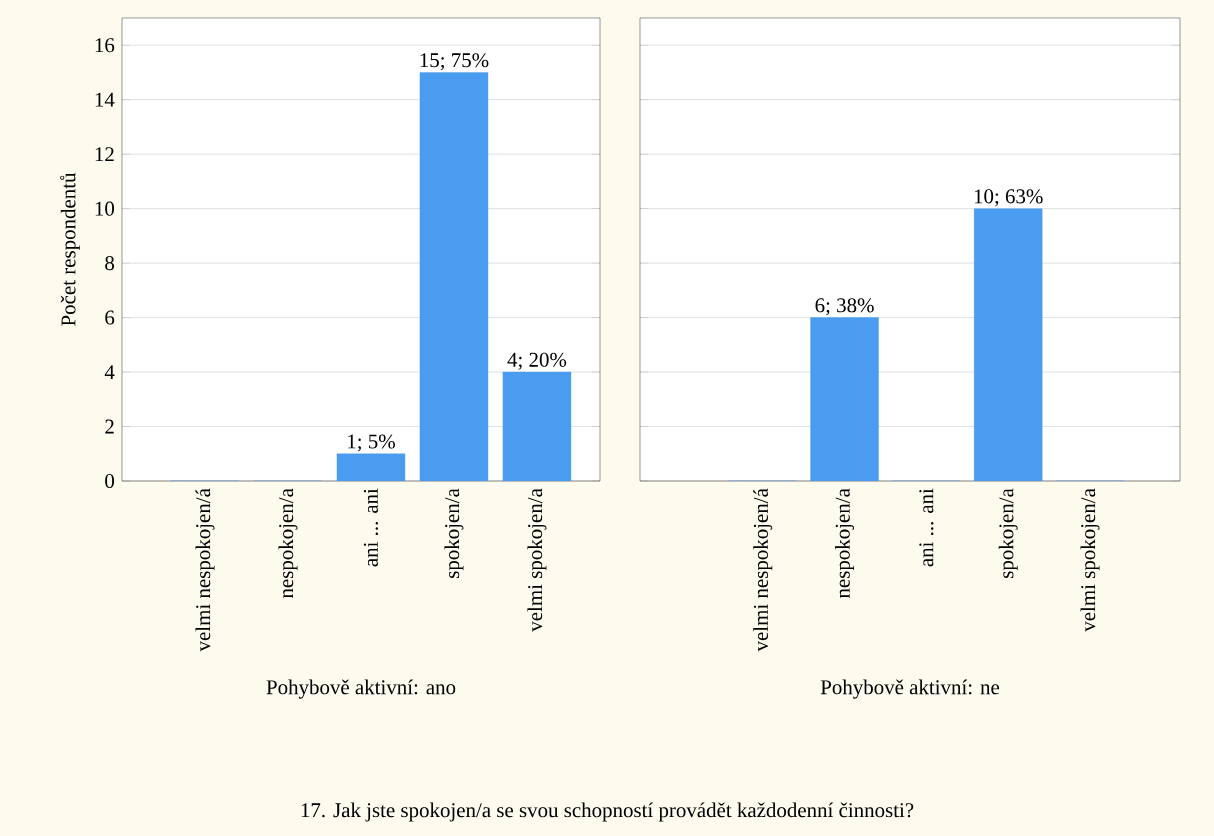  Describe the element at coordinates (607, 812) in the screenshot. I see `text: 17. Jak jste spokojen/a se svou schopností provádět každodenní činnosti?` at that location.